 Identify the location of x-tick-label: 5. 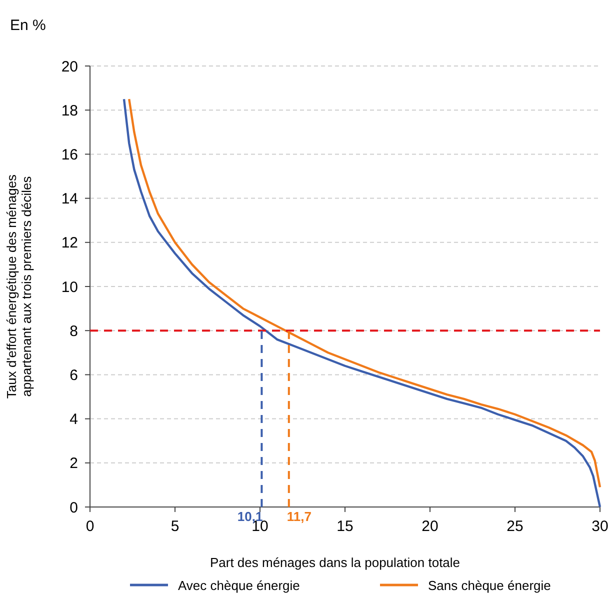
(175, 526).